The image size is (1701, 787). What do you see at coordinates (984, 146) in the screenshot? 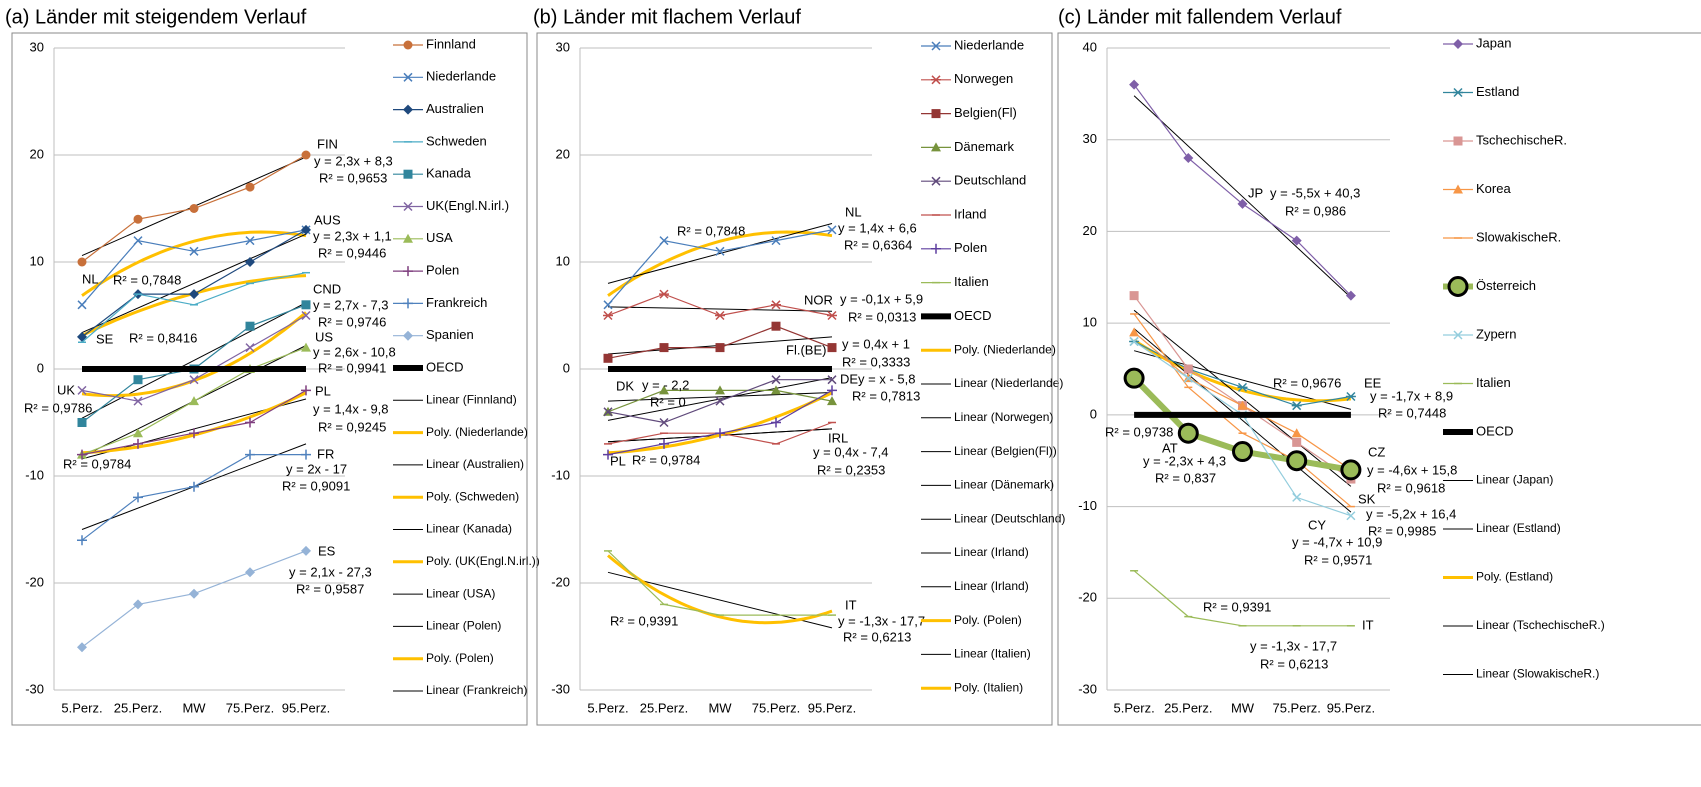
I see `legend-label: Dänemark` at bounding box center [984, 146].